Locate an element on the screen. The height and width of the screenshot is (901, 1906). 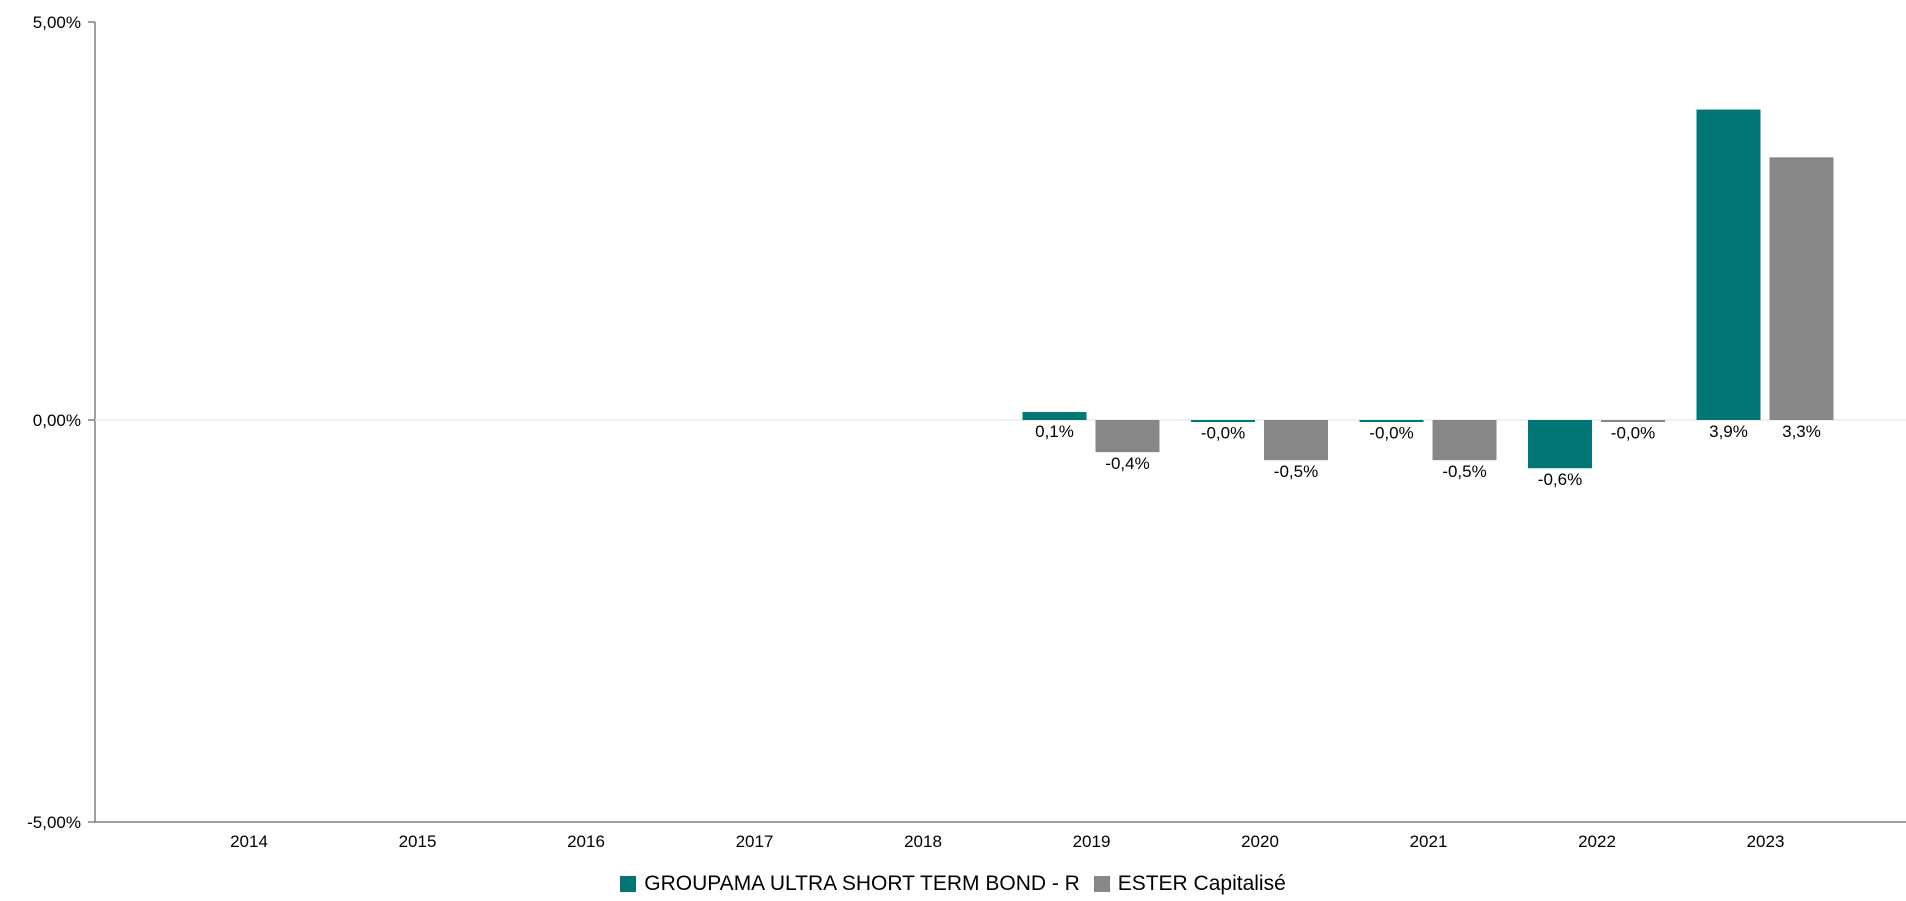
data-label: 3,3% is located at coordinates (1801, 431).